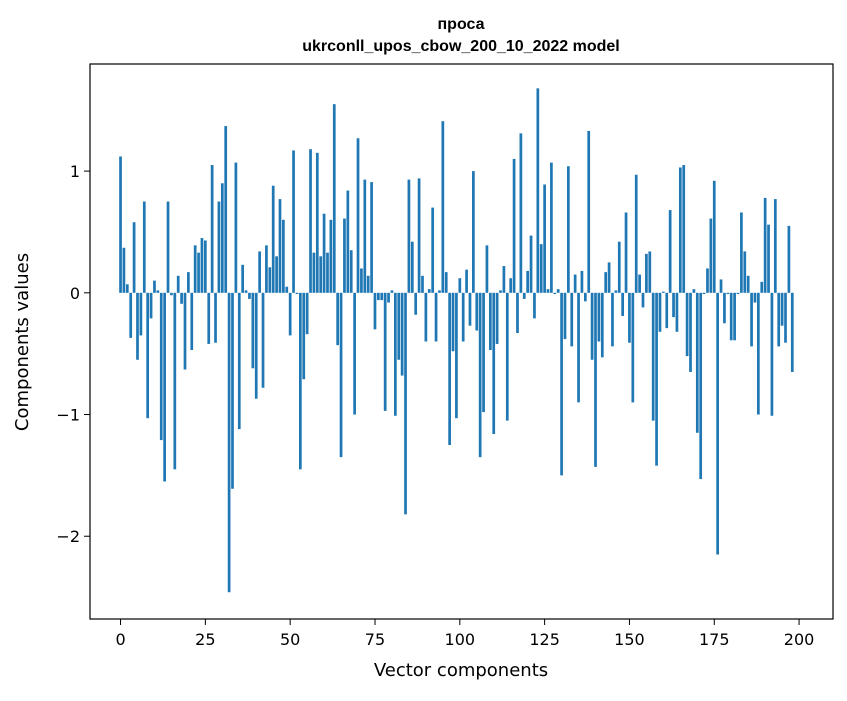 Image resolution: width=847 pixels, height=701 pixels. What do you see at coordinates (68, 536) in the screenshot?
I see `y-tick-label-0: −2` at bounding box center [68, 536].